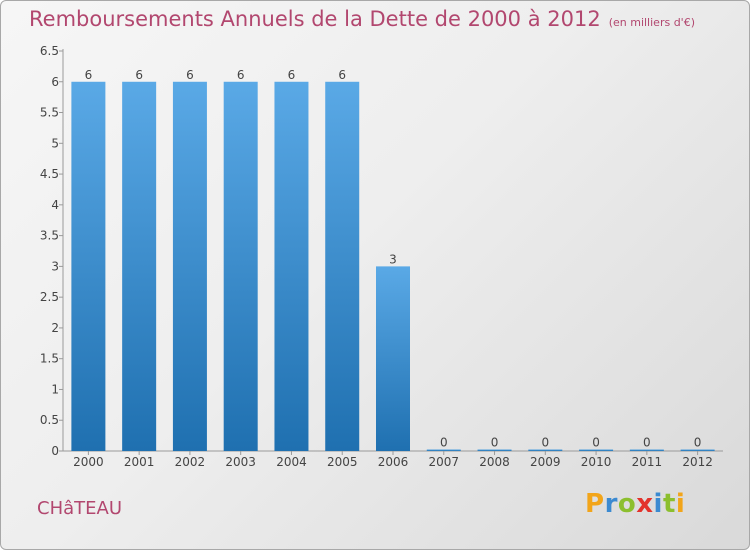 The width and height of the screenshot is (750, 550). What do you see at coordinates (697, 462) in the screenshot?
I see `x-tick-label: 2012` at bounding box center [697, 462].